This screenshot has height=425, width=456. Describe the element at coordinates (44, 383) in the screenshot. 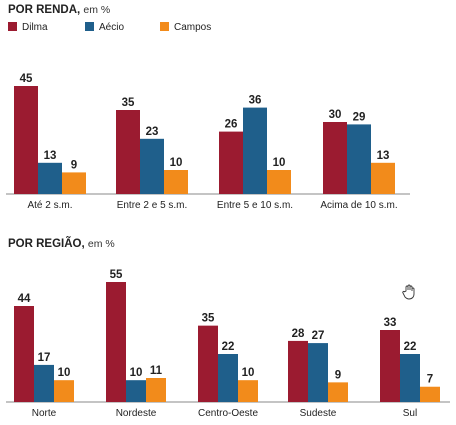

I see `bar-aecio-norte` at that location.